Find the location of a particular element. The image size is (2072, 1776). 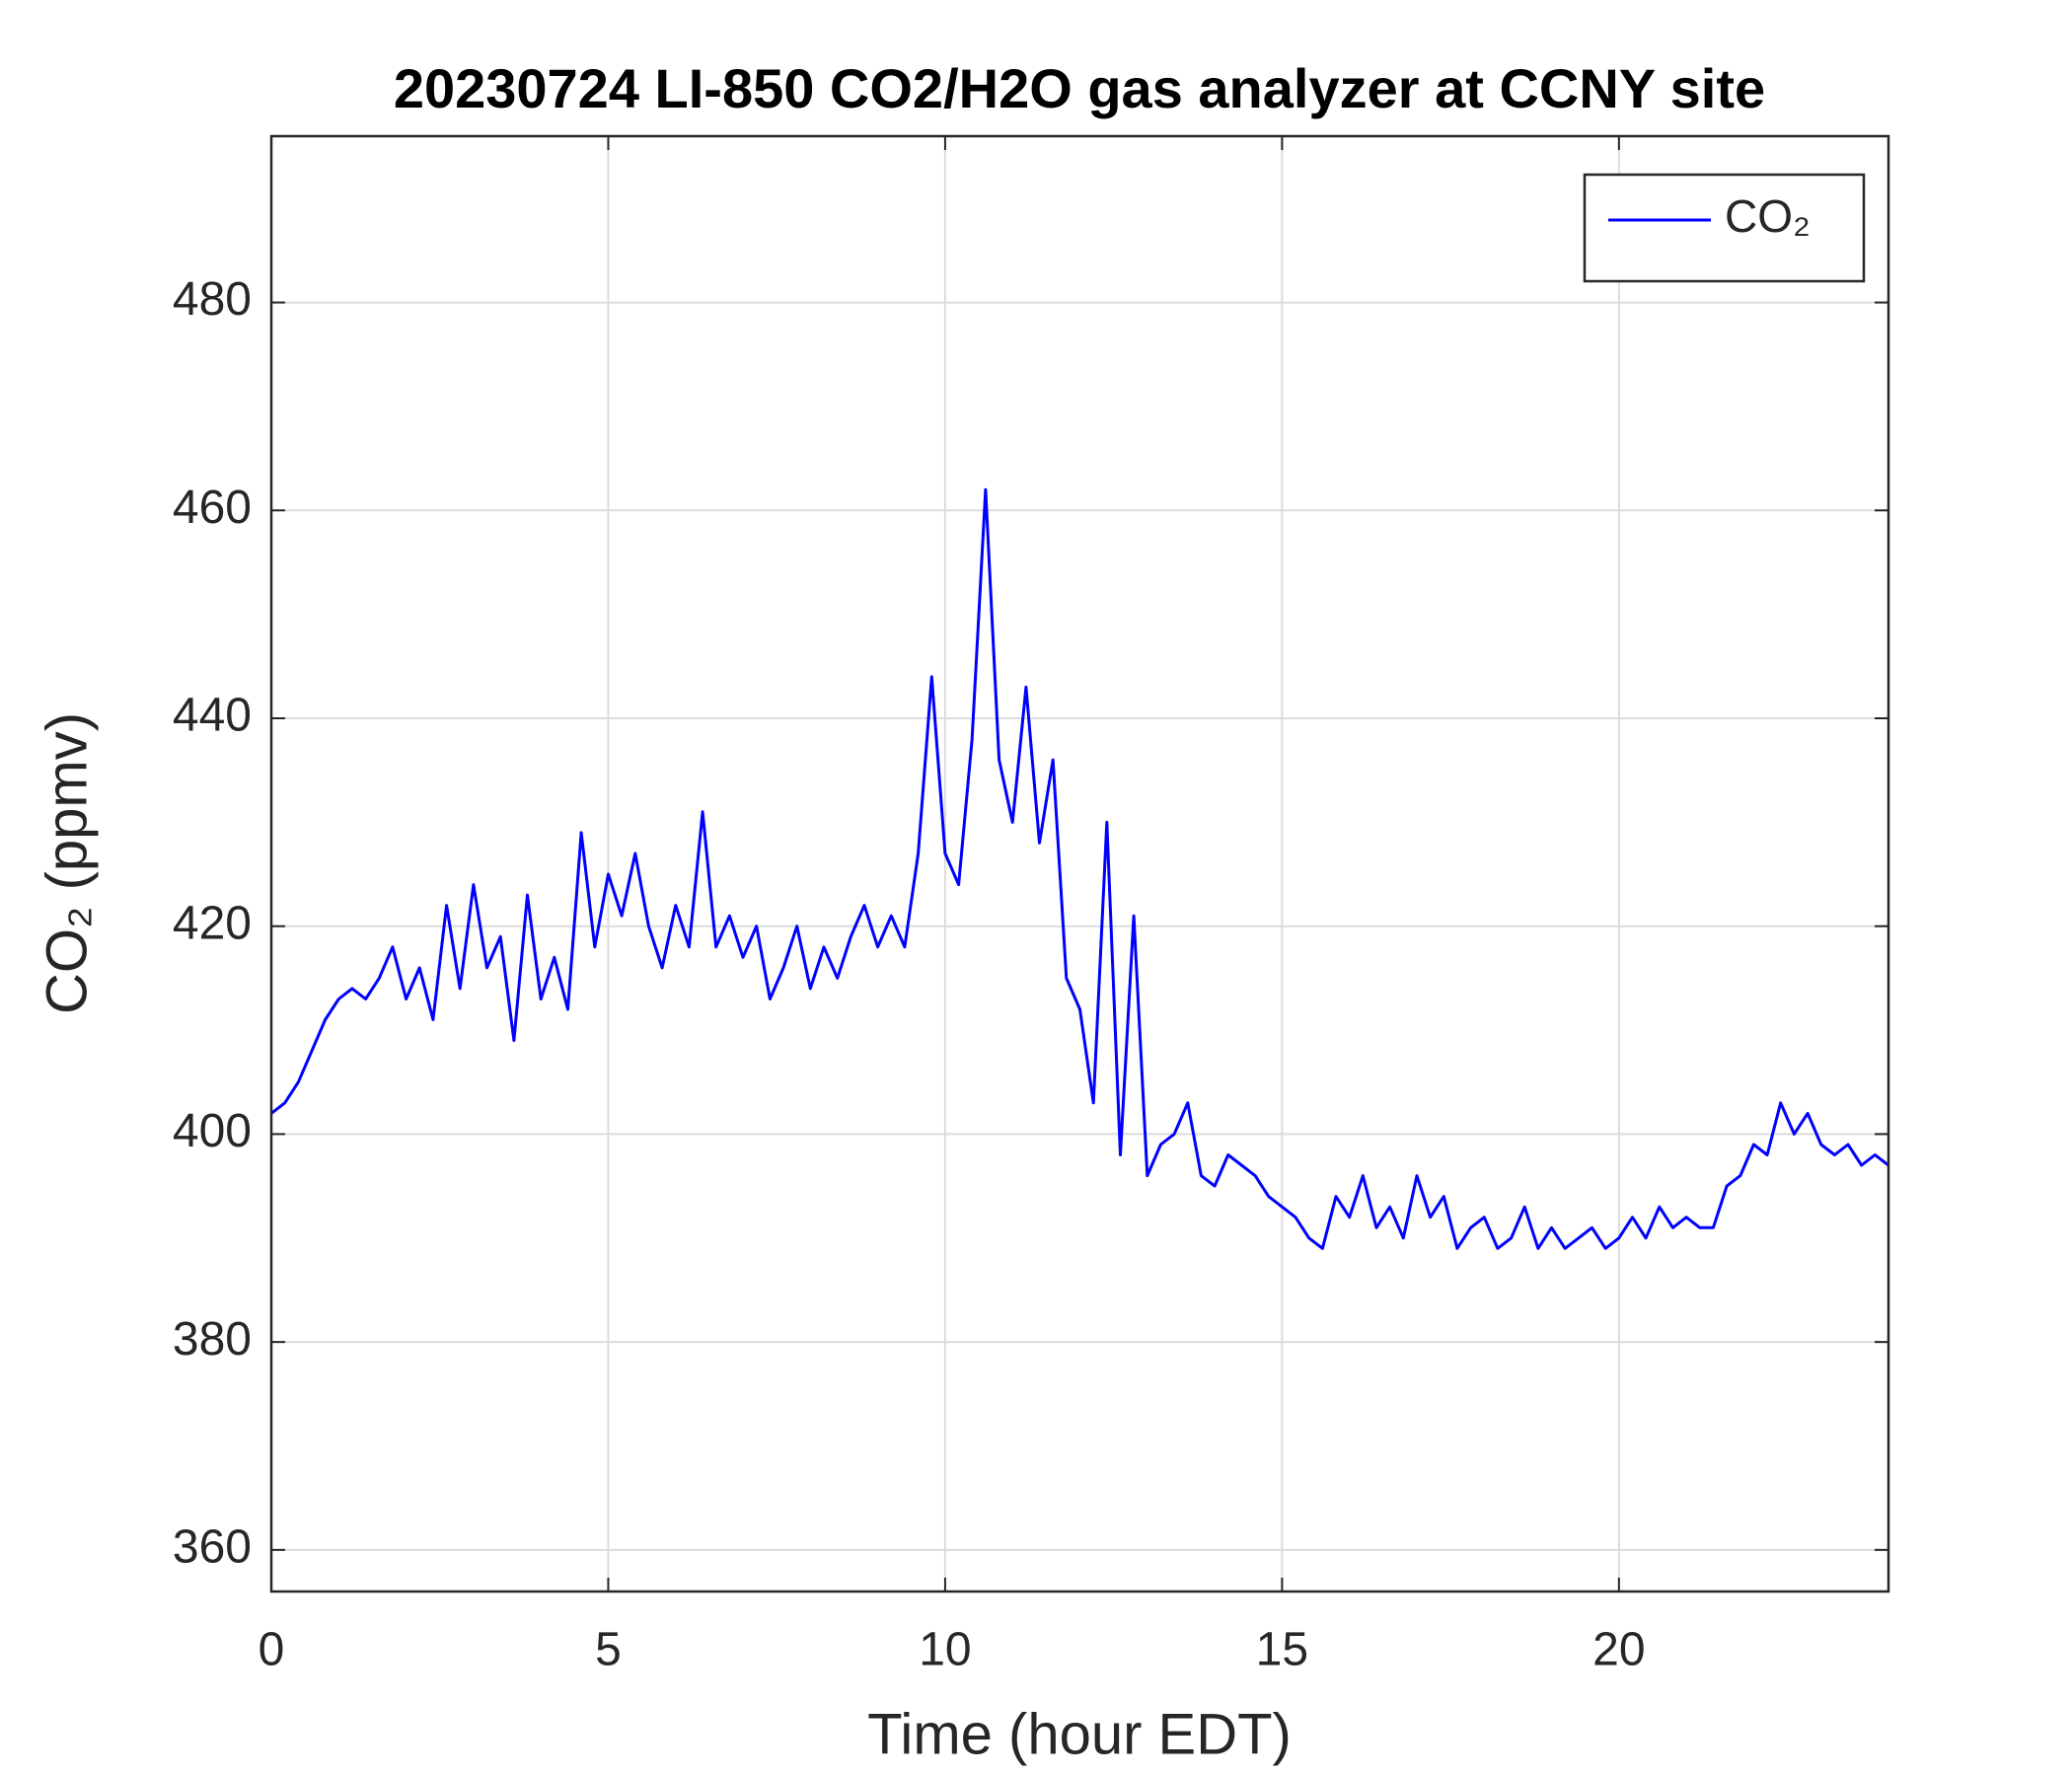

x-axis-label: Time (hour EDT) is located at coordinates (1079, 1734).